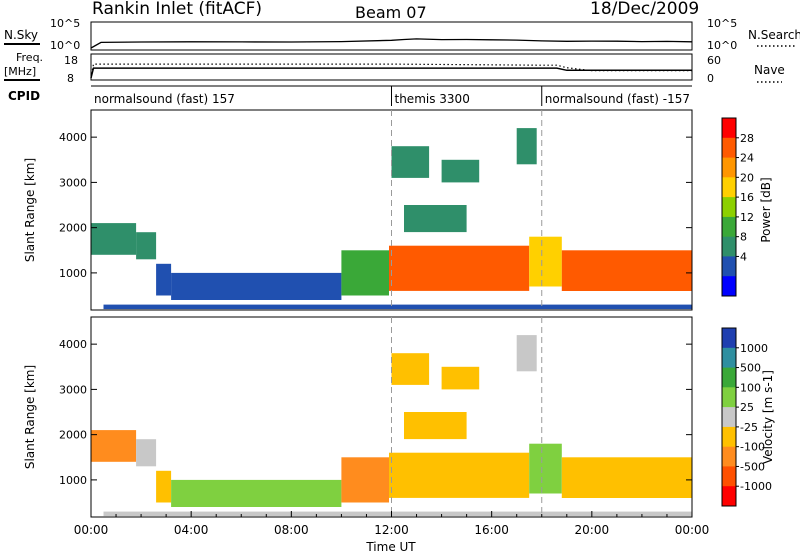 The width and height of the screenshot is (800, 554). What do you see at coordinates (722, 45) in the screenshot?
I see `noise-tick-low-right: 10^0` at bounding box center [722, 45].